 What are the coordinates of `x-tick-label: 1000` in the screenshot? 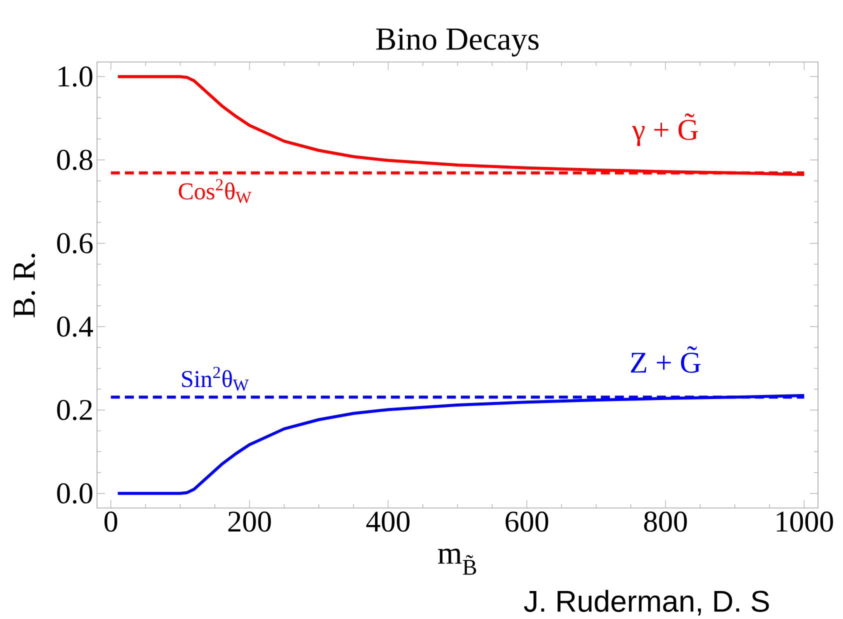 It's located at (805, 522).